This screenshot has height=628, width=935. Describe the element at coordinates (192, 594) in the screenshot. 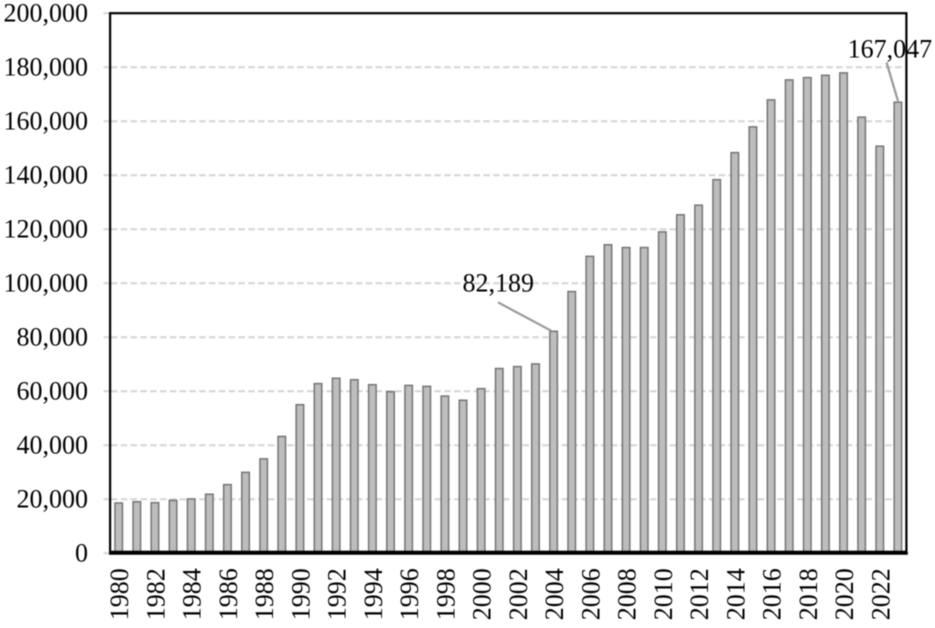

I see `svg-text: 1984` at that location.